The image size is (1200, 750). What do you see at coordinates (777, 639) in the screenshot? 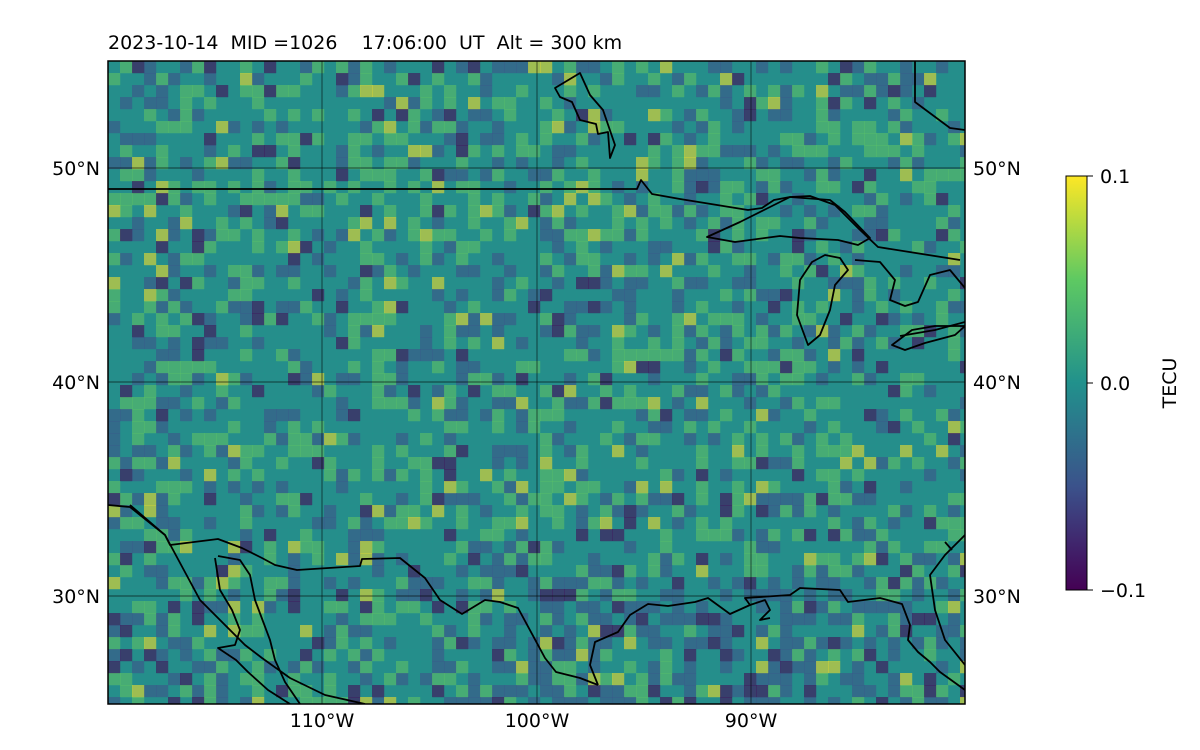
I see `gulf-coast-texas-mexico` at bounding box center [777, 639].